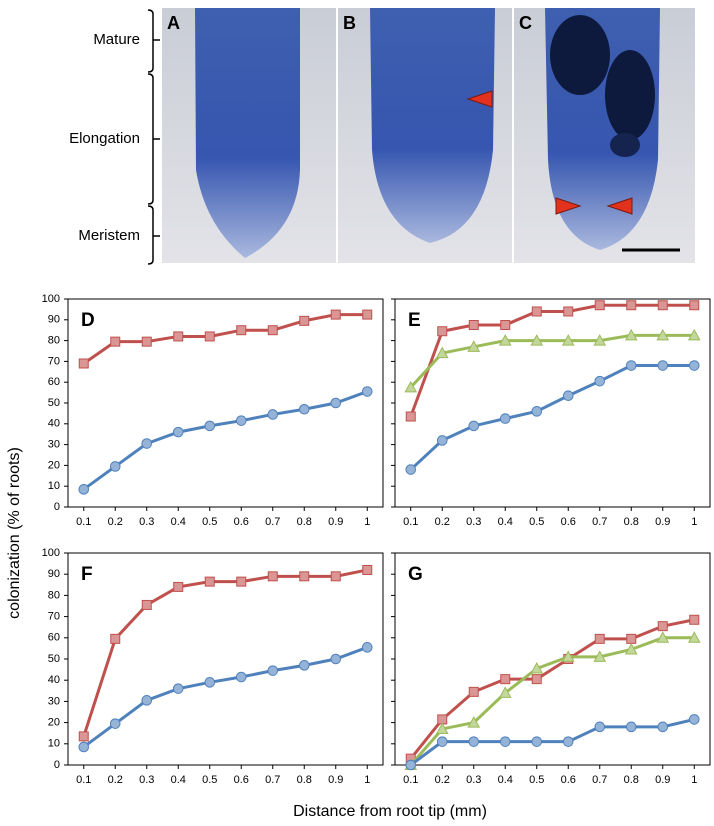  I want to click on x-tick-label: 0.5, so click(209, 780).